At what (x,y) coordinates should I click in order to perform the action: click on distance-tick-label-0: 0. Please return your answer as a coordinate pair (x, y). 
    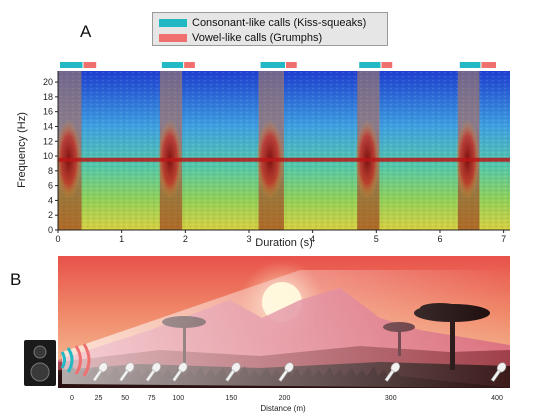
    Looking at the image, I should click on (72, 398).